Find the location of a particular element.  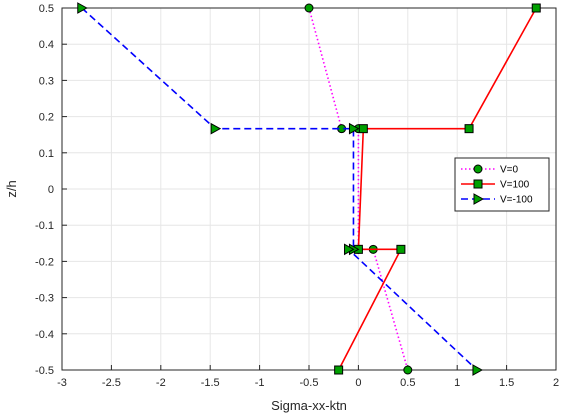

x-tick-label: -1.5 is located at coordinates (210, 383).